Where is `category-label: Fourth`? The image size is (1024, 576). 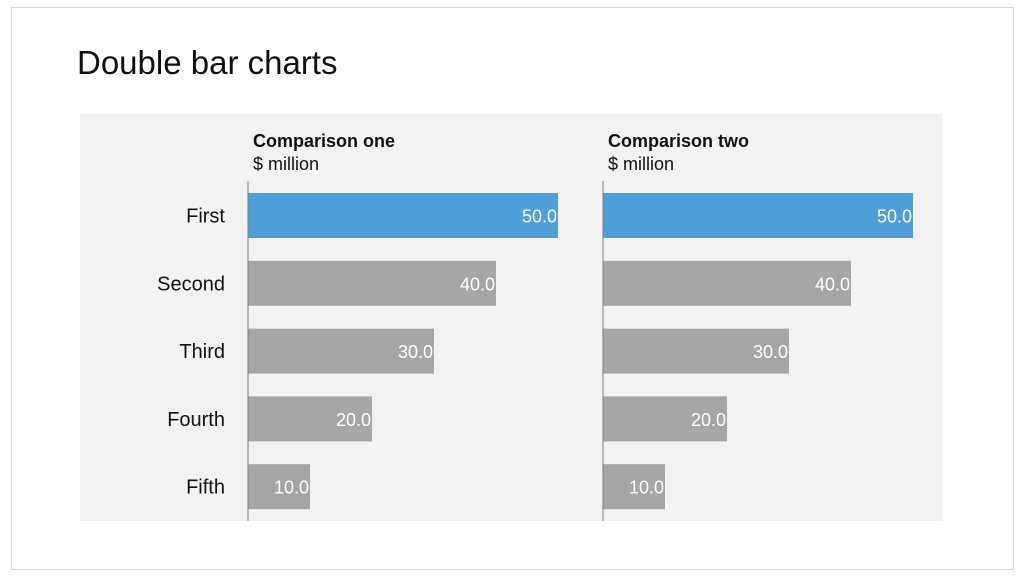 category-label: Fourth is located at coordinates (196, 420).